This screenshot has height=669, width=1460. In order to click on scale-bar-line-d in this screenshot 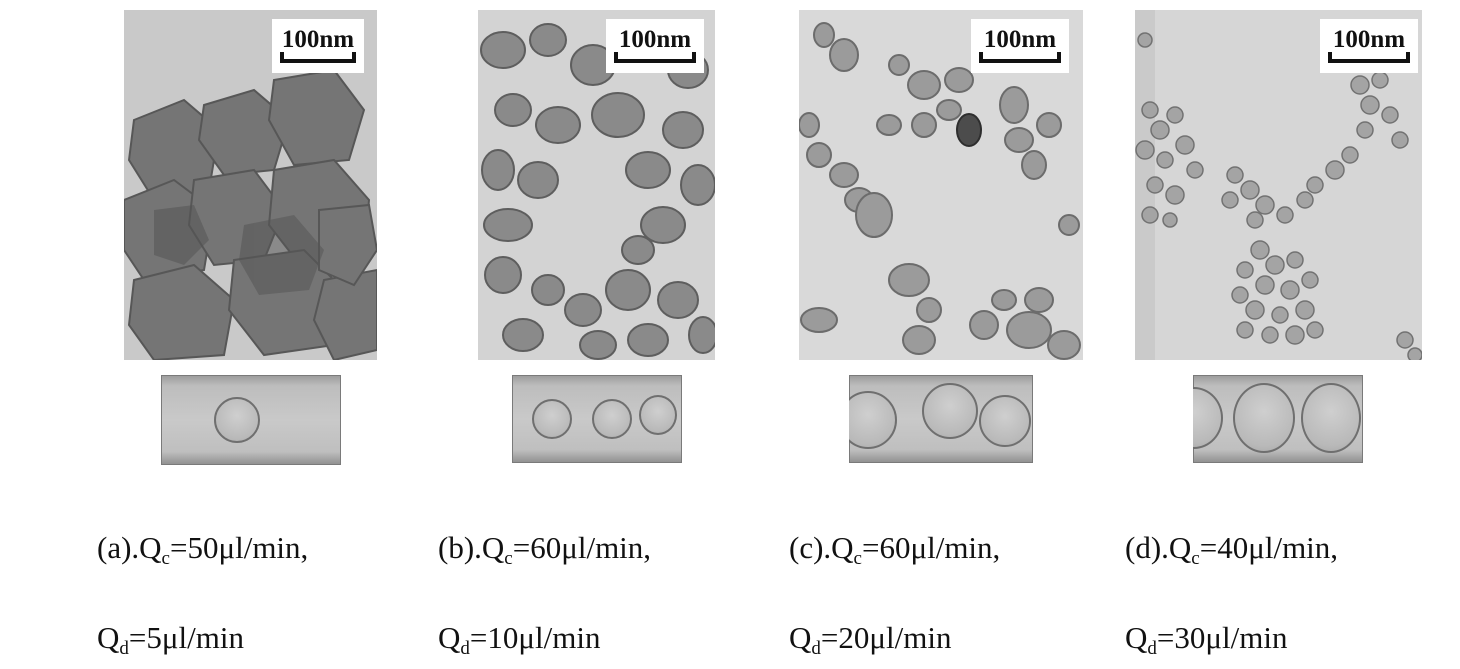, I will do `click(1369, 57)`.